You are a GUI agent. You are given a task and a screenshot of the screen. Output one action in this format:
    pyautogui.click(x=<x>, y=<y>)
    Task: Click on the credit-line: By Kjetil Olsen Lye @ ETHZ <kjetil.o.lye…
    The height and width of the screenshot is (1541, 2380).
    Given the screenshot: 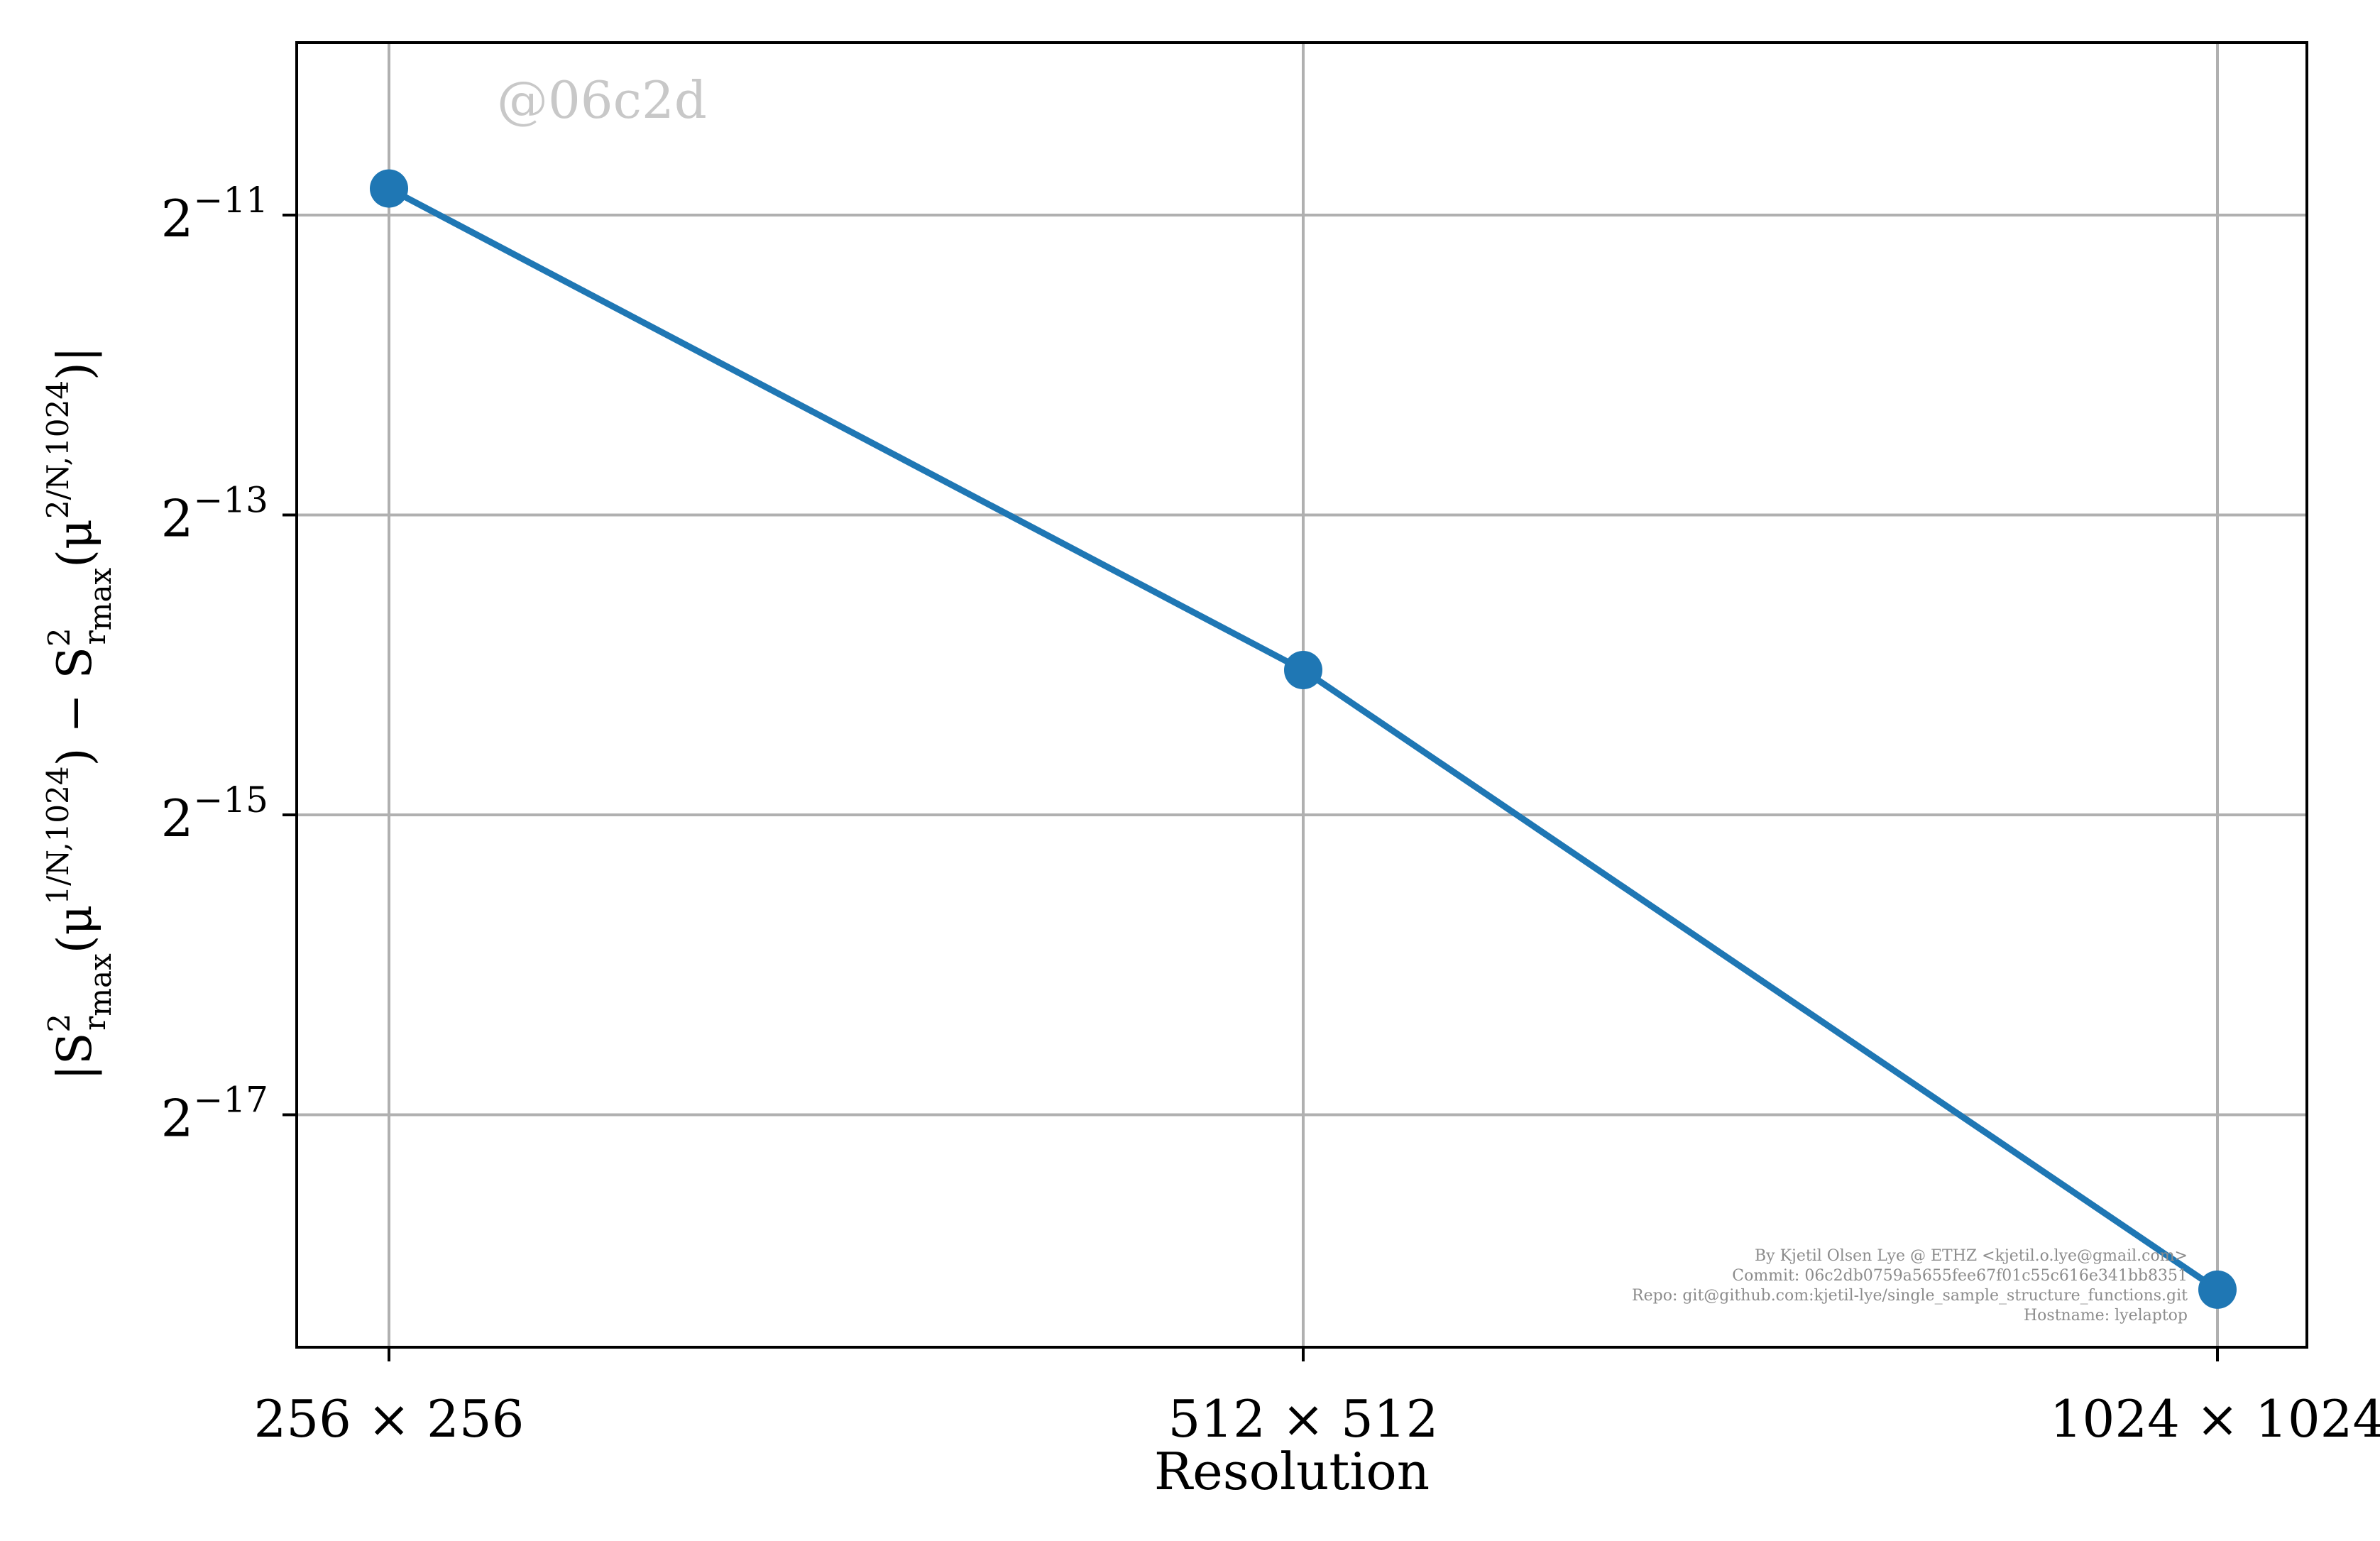 What is the action you would take?
    pyautogui.click(x=1971, y=1256)
    